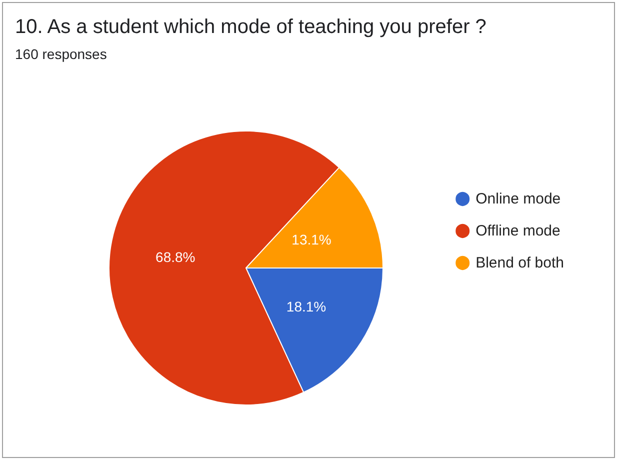  What do you see at coordinates (520, 263) in the screenshot?
I see `legend-label: Blend of both` at bounding box center [520, 263].